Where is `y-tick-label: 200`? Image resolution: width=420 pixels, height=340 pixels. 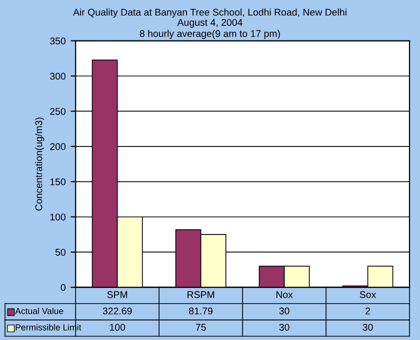 y-tick-label: 200 is located at coordinates (58, 146).